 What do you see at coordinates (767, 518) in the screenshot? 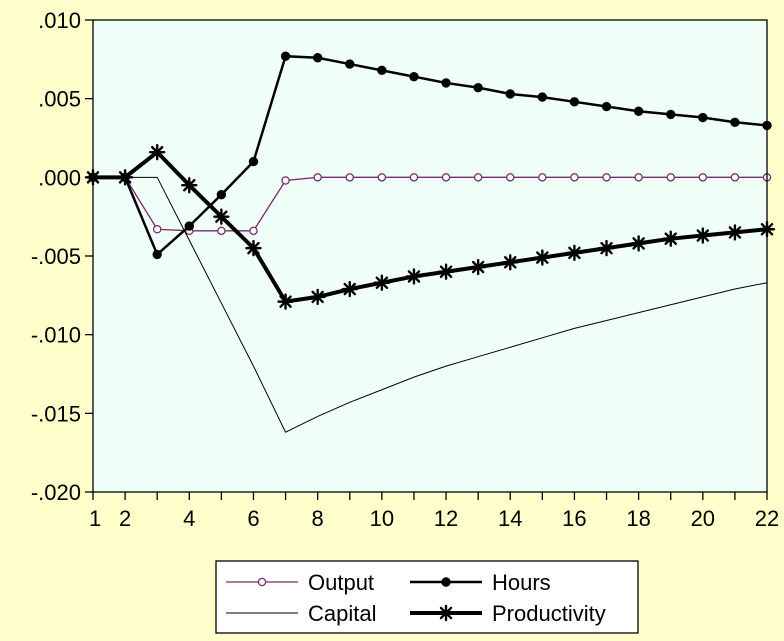
I see `x-tick-label: 22` at bounding box center [767, 518].